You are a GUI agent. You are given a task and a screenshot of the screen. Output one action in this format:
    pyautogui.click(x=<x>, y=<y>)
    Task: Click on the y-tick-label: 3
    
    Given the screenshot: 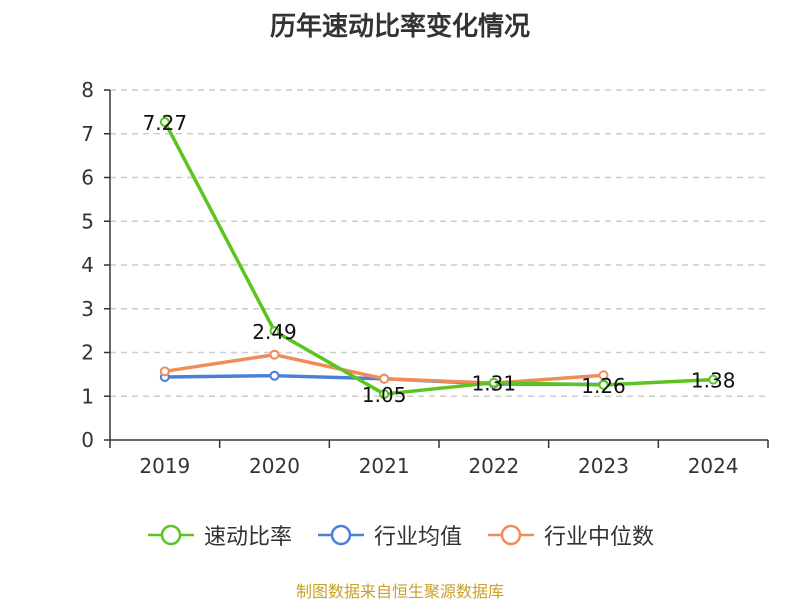 What is the action you would take?
    pyautogui.click(x=87, y=309)
    